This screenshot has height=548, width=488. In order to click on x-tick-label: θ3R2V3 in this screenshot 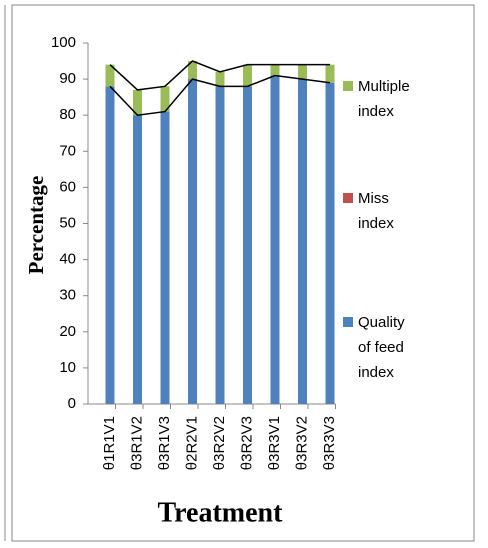, I will do `click(246, 443)`.